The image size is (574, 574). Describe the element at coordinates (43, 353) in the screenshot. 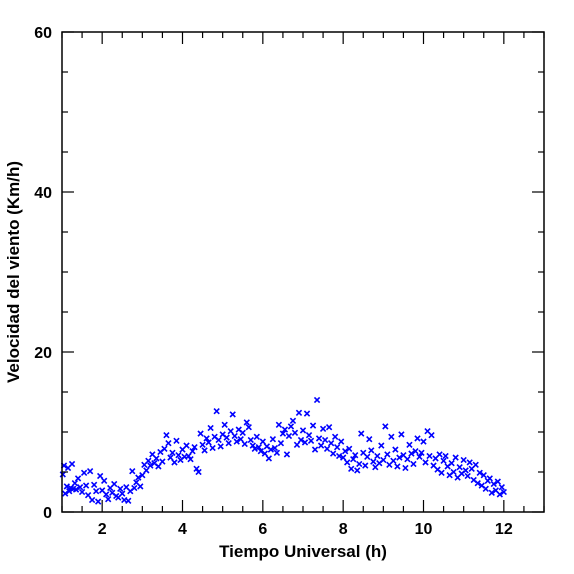

I see `y-tick-label: 20` at that location.